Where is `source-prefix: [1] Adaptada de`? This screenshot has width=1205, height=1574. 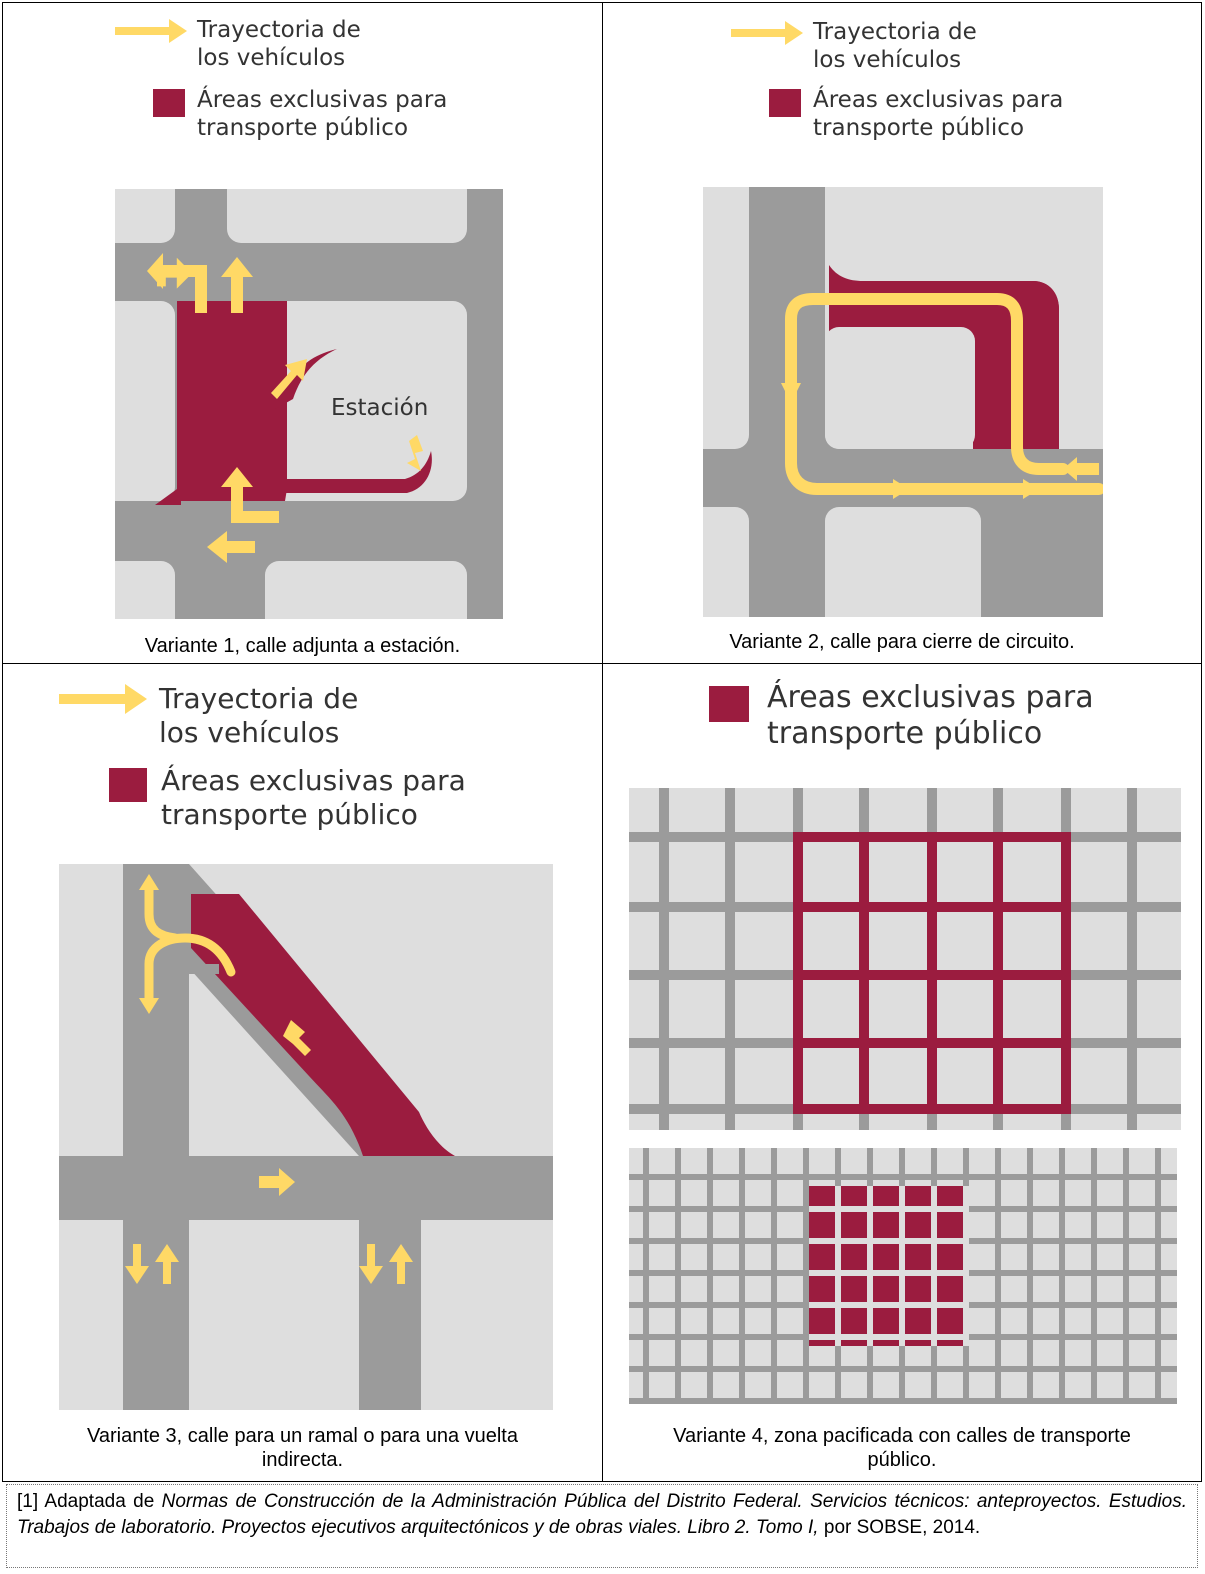
source-prefix: [1] Adaptada de is located at coordinates (89, 1501).